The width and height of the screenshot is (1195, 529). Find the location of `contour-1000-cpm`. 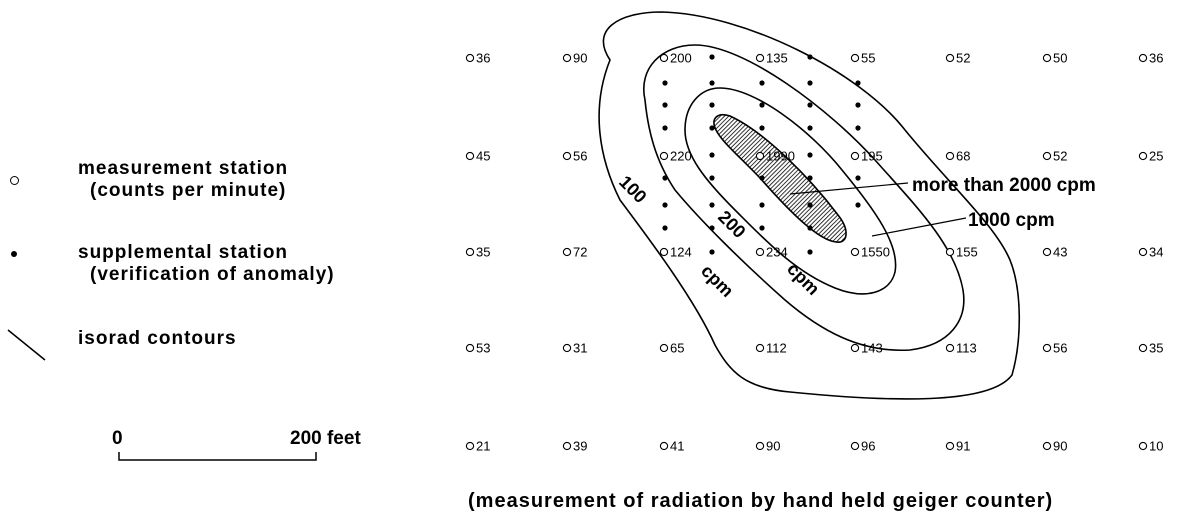

contour-1000-cpm is located at coordinates (790, 191).